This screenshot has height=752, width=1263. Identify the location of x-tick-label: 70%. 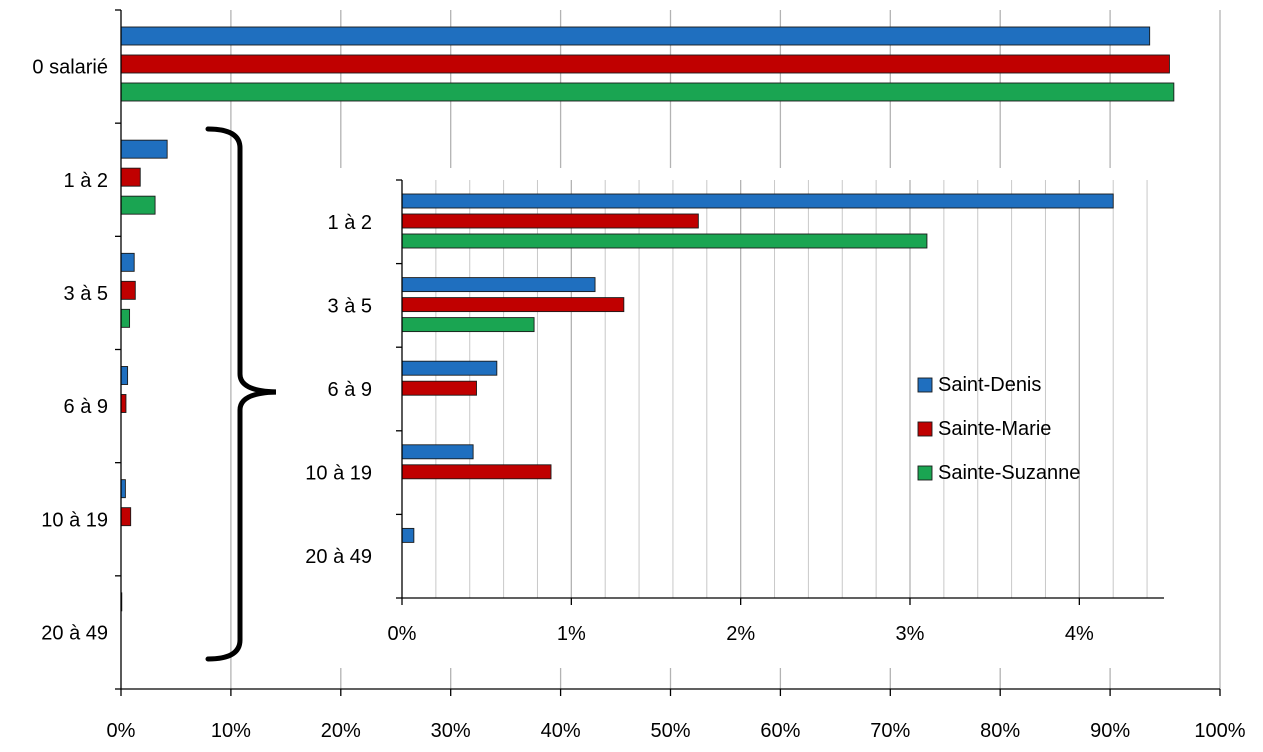
(890, 731).